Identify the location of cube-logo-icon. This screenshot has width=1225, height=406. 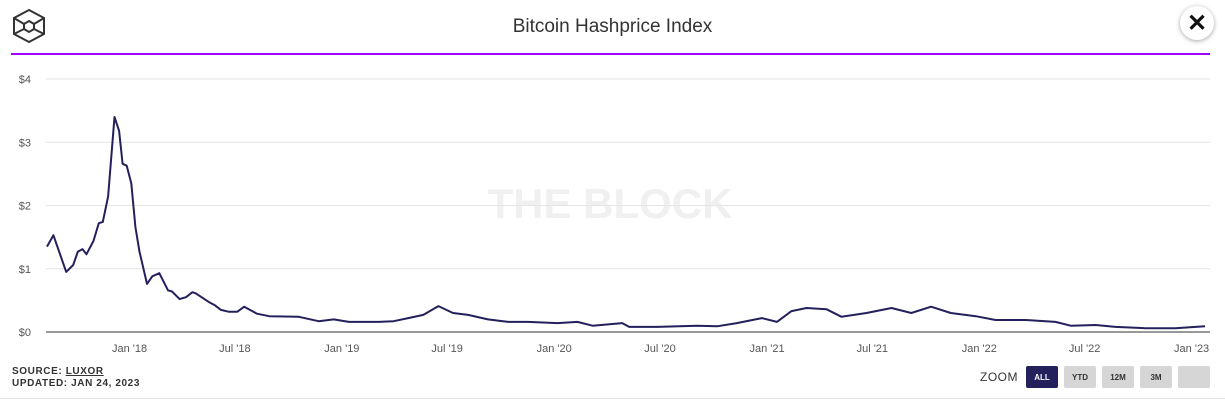
(29, 26).